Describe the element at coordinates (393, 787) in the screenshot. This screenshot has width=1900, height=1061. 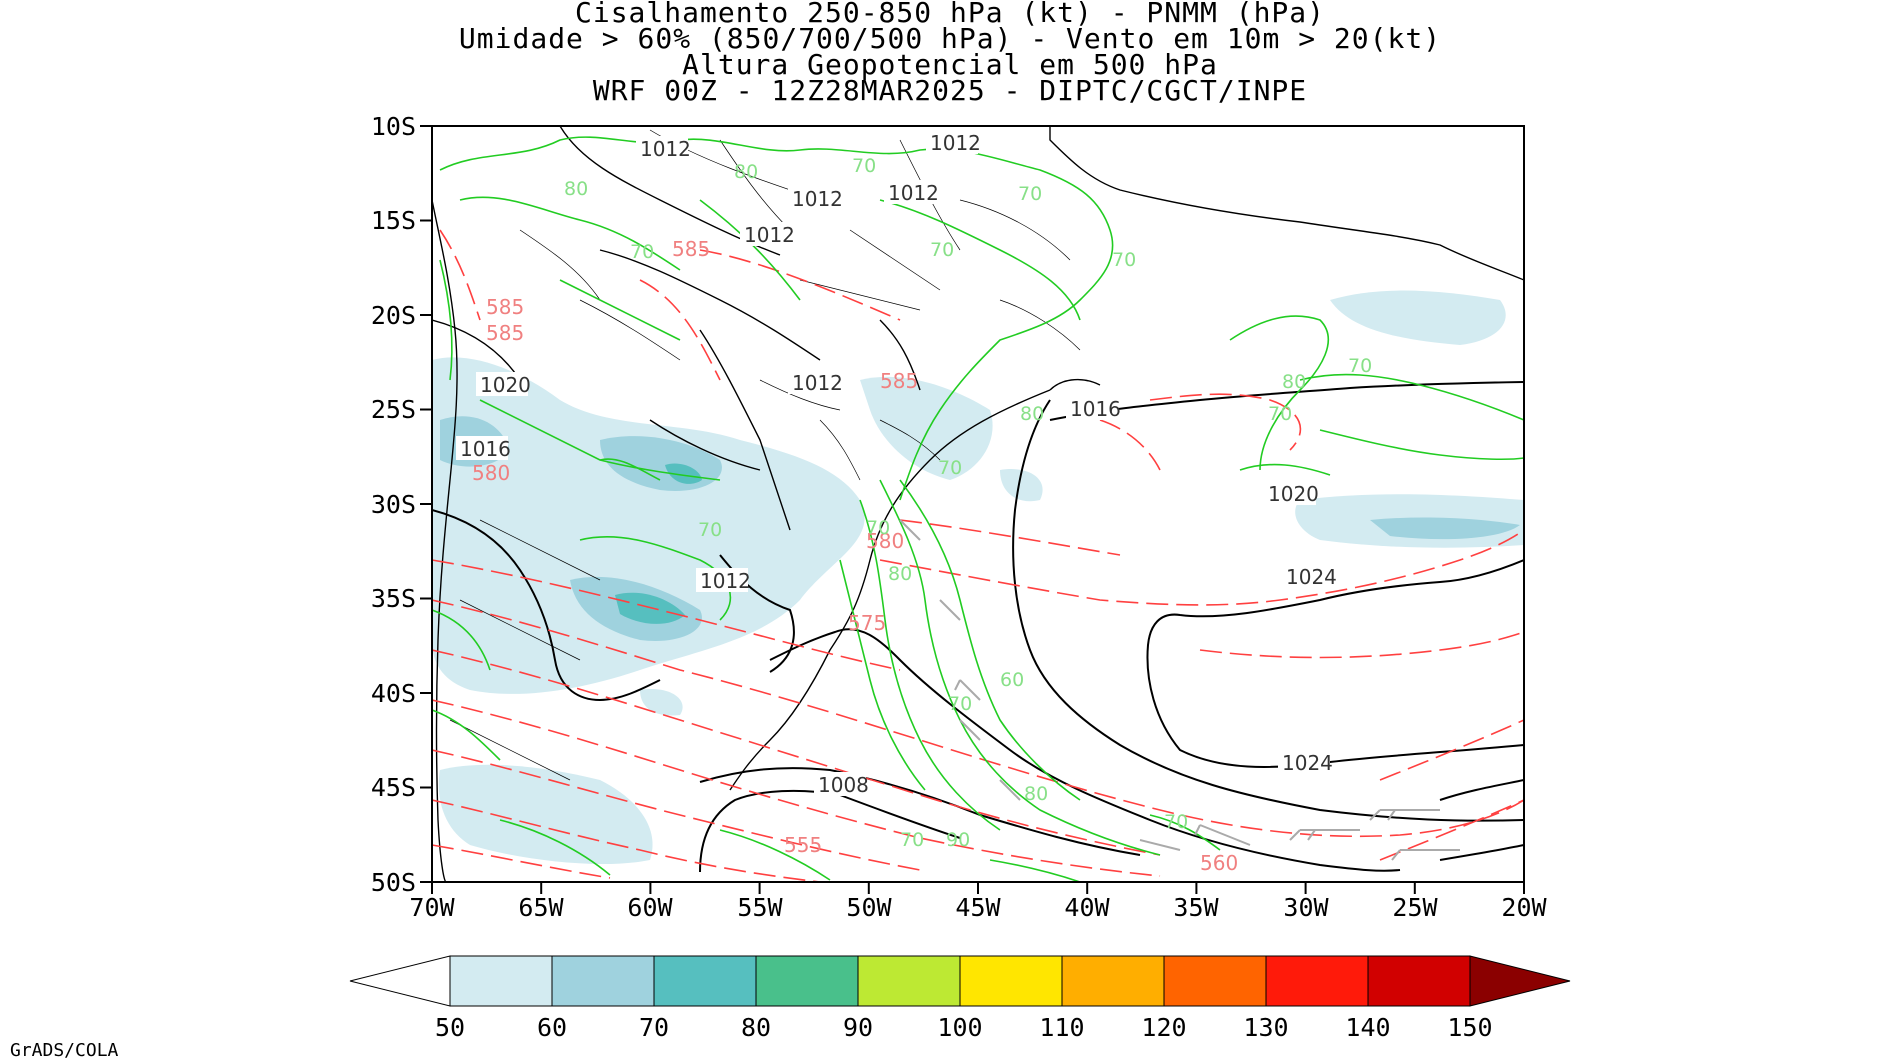
I see `lat-tick-label: 45S` at that location.